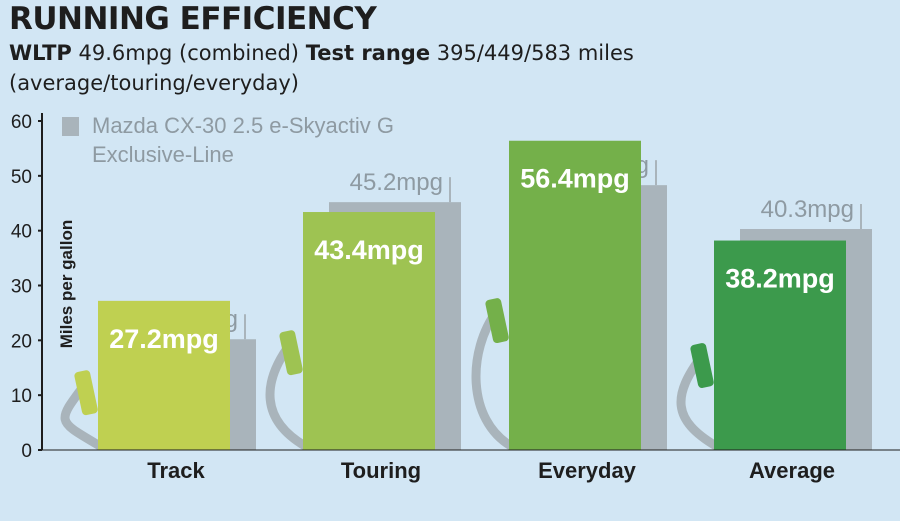  Describe the element at coordinates (164, 339) in the screenshot. I see `main-value-label: 27.2mpg` at that location.